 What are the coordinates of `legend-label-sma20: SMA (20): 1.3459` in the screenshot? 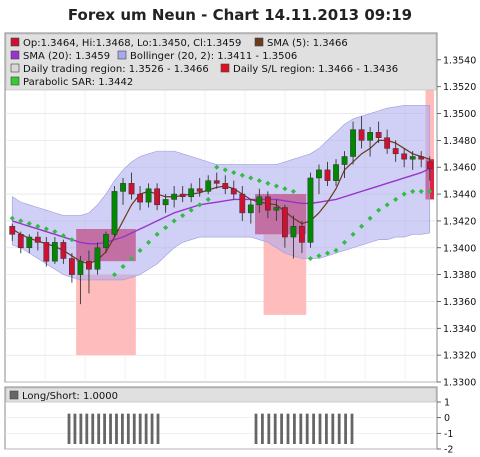 It's located at (66, 56).